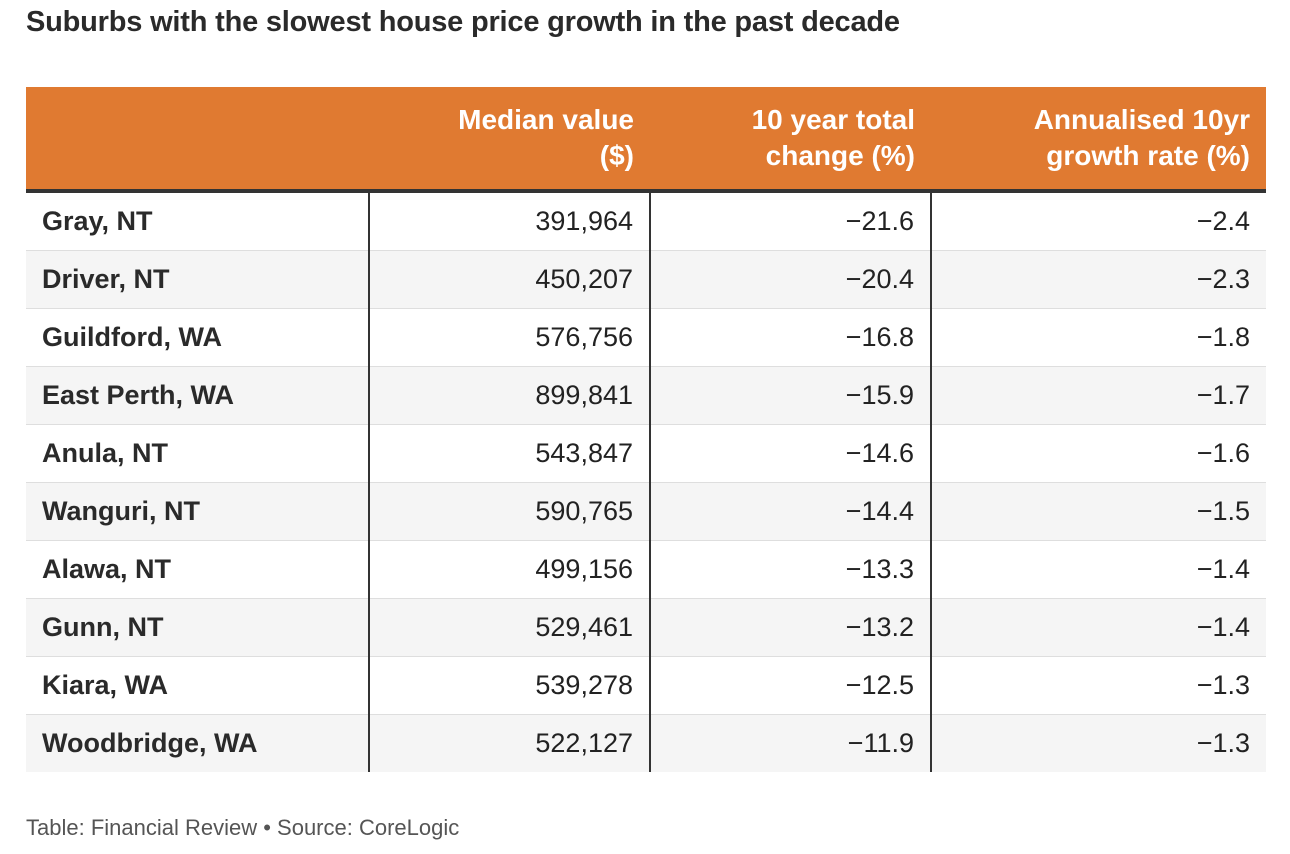 The image size is (1290, 854). I want to click on table-row: Guildford, WA 576,756 −16.8 −1.8, so click(646, 337).